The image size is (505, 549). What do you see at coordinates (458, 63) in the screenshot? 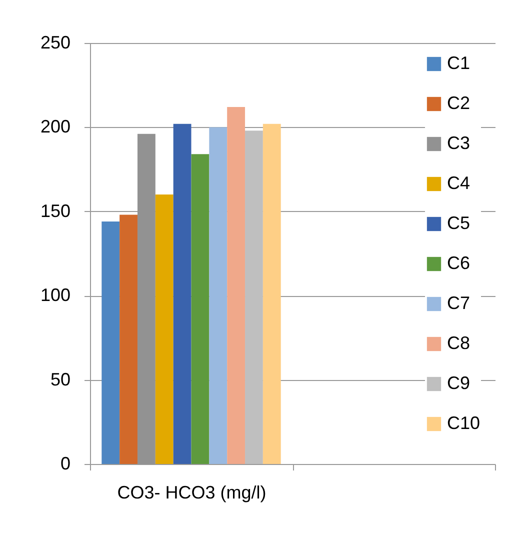
I see `legend-label: C1` at bounding box center [458, 63].